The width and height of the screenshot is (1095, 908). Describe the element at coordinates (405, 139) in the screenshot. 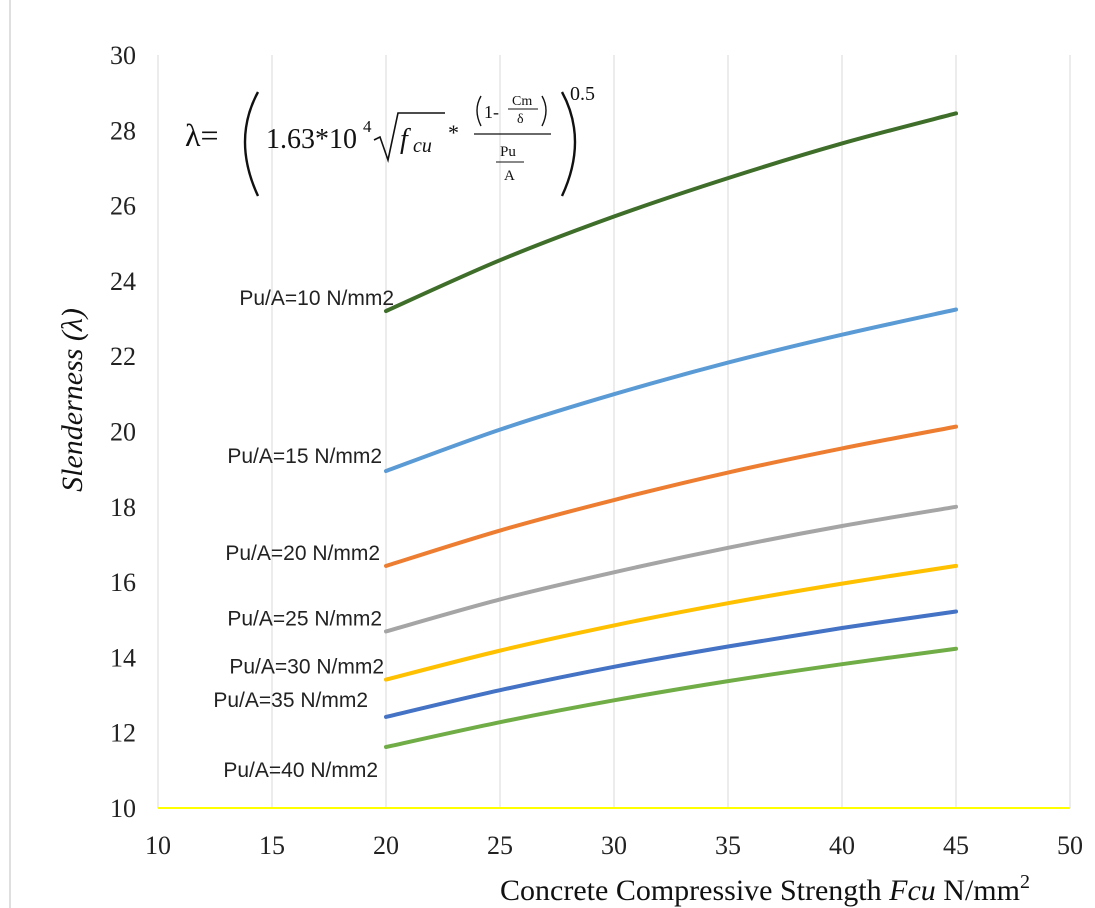

I see `formula-sqrt-var: f` at that location.